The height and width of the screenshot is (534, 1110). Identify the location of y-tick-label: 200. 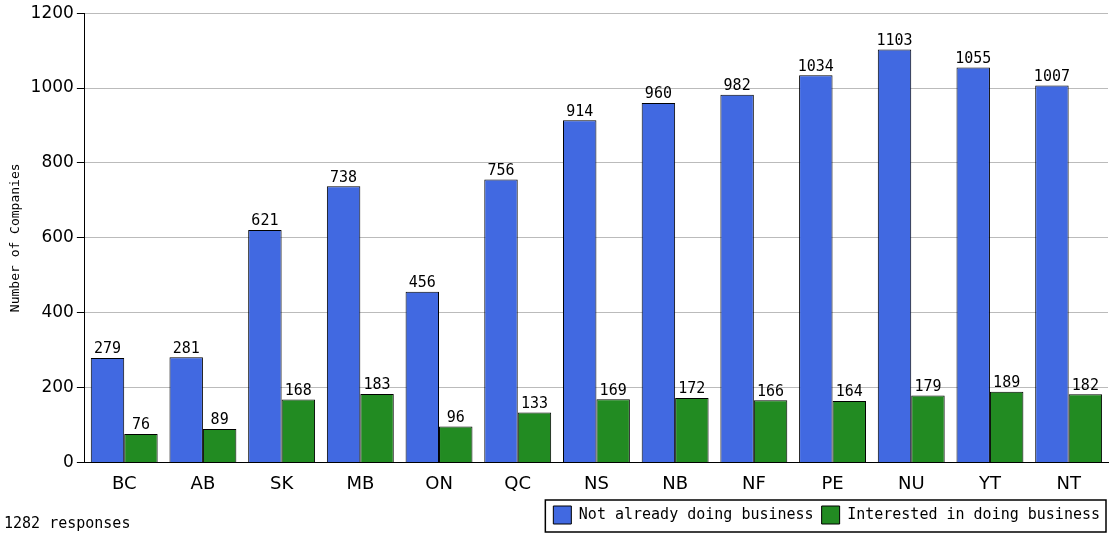
(57, 385).